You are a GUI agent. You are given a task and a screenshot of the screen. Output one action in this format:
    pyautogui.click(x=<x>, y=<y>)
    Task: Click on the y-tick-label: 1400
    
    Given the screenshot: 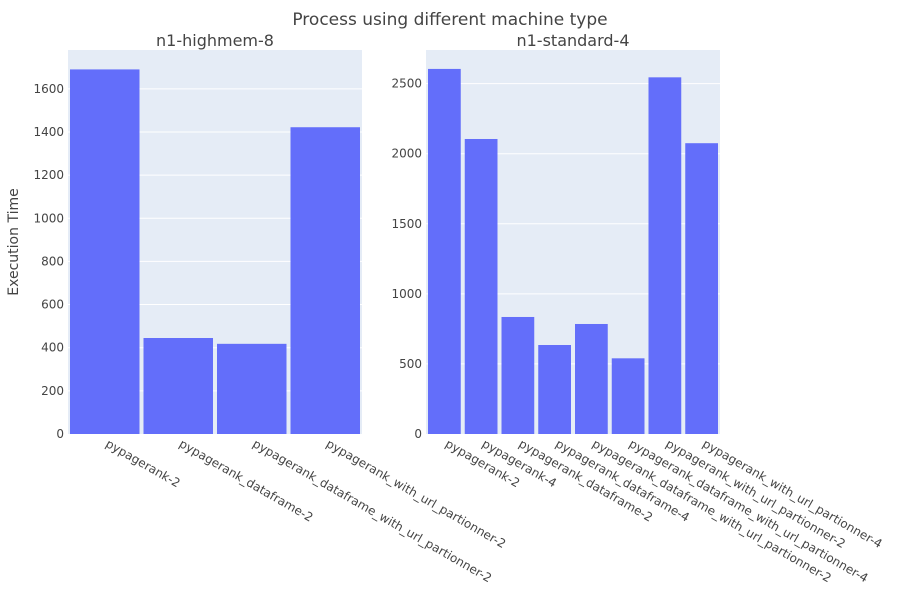 What is the action you would take?
    pyautogui.click(x=48, y=132)
    